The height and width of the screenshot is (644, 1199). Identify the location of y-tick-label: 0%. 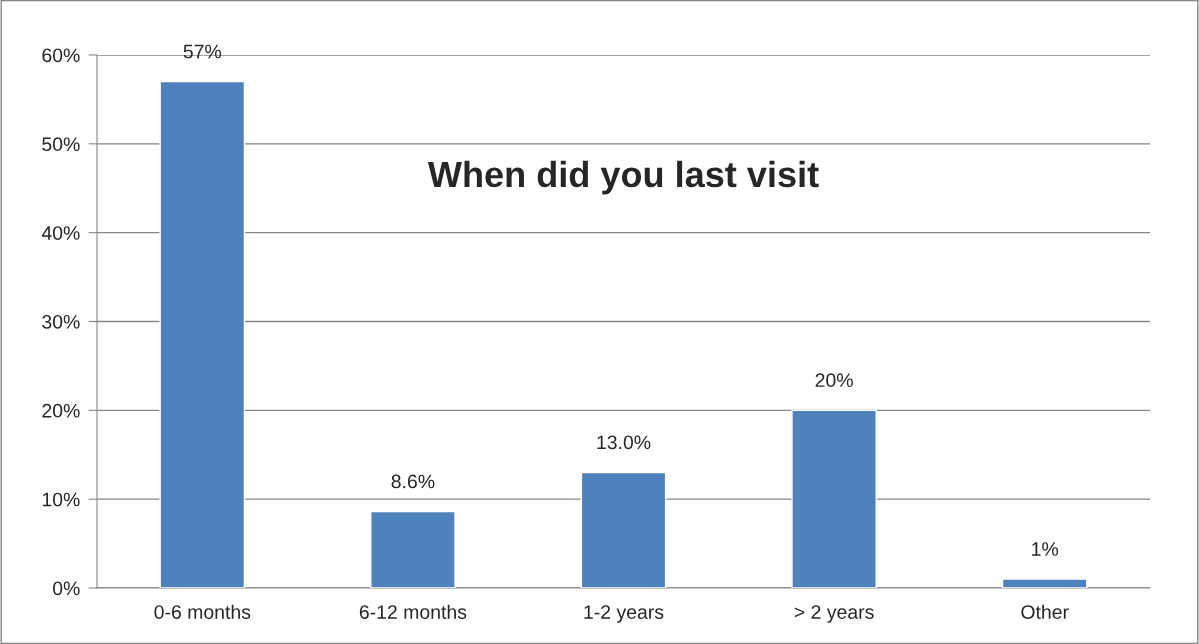
(66, 588).